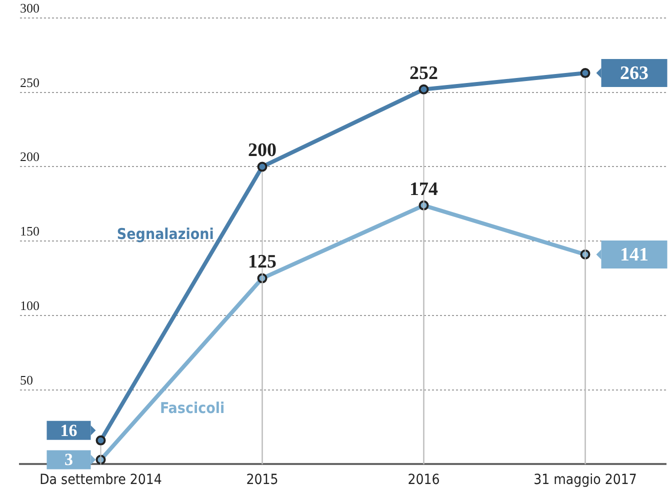 The height and width of the screenshot is (501, 672). I want to click on data-label: 174, so click(424, 189).